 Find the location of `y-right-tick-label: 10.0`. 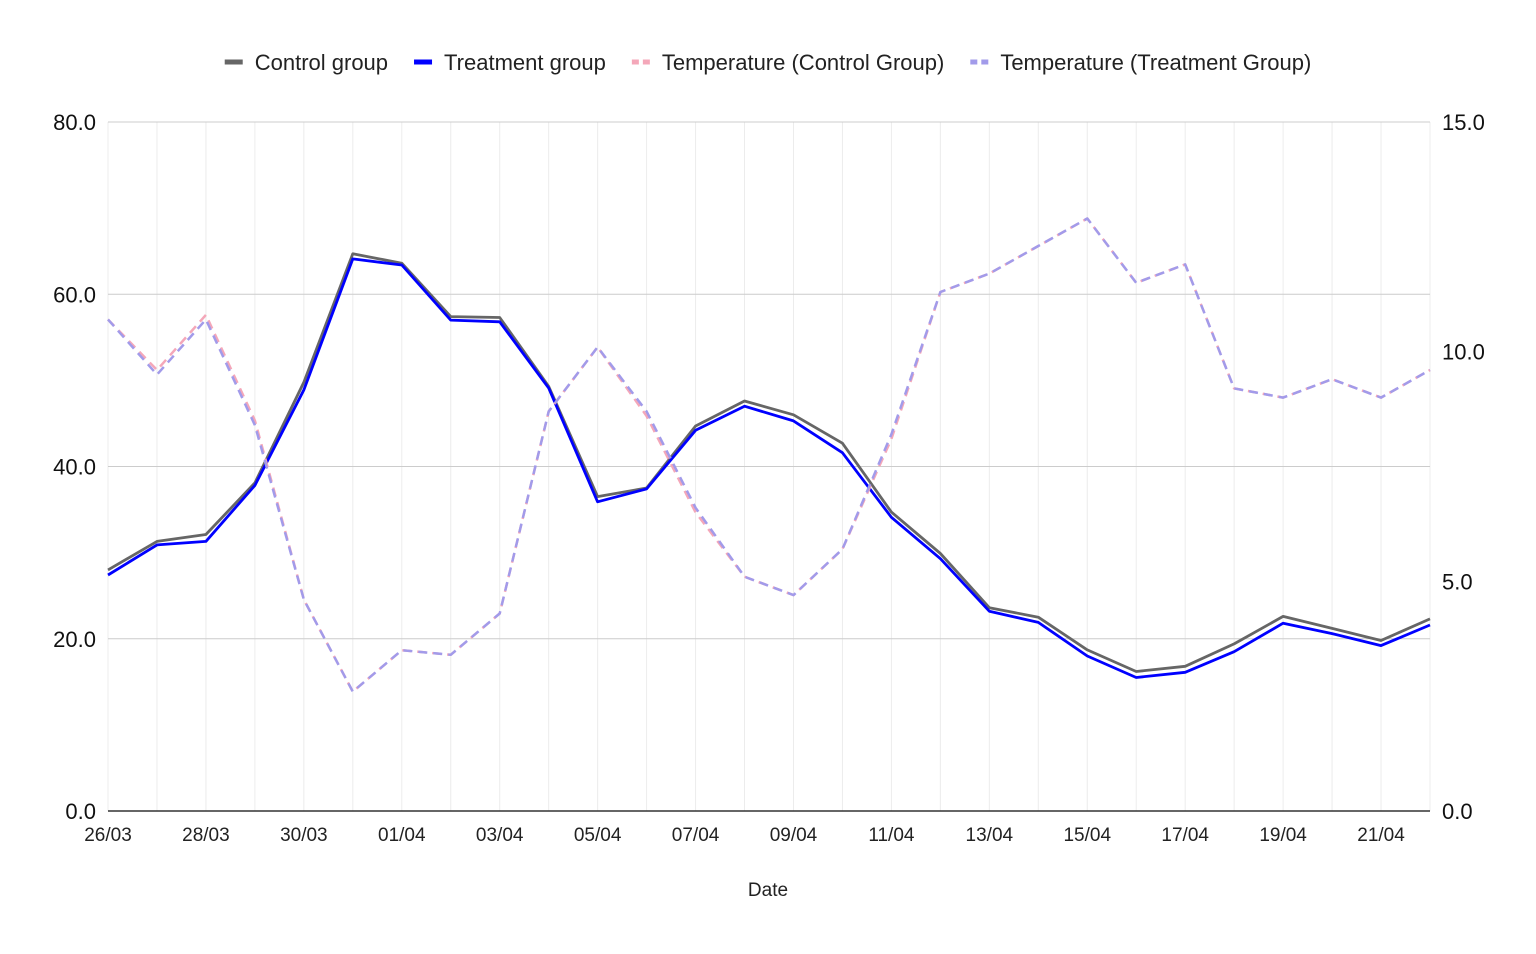

y-right-tick-label: 10.0 is located at coordinates (1463, 352).